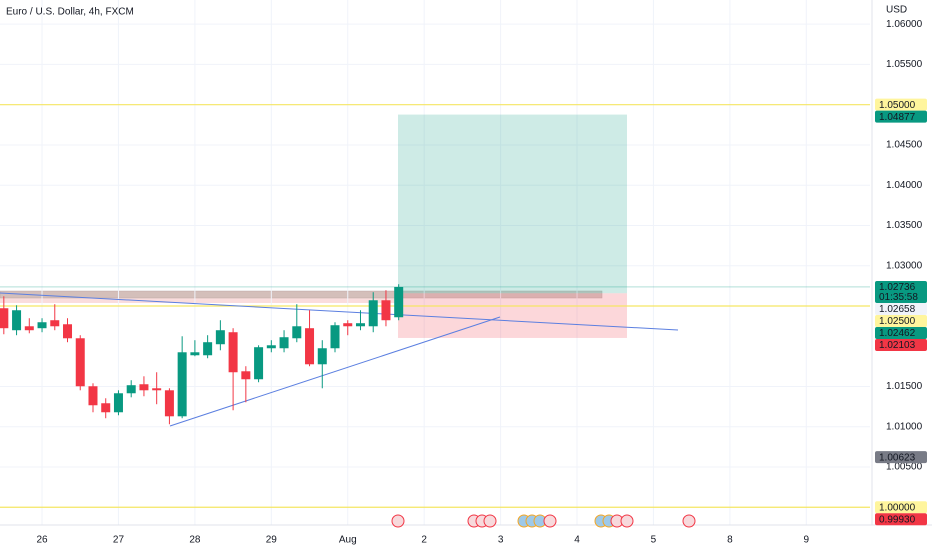 The width and height of the screenshot is (932, 550). I want to click on y-tick-label: 1.04000, so click(904, 185).